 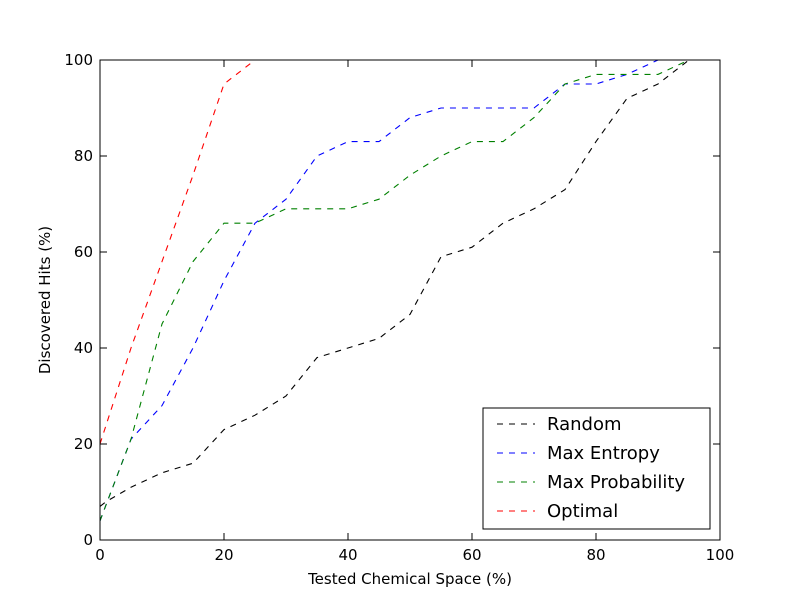 What do you see at coordinates (83, 156) in the screenshot?
I see `y-tick-label: 80` at bounding box center [83, 156].